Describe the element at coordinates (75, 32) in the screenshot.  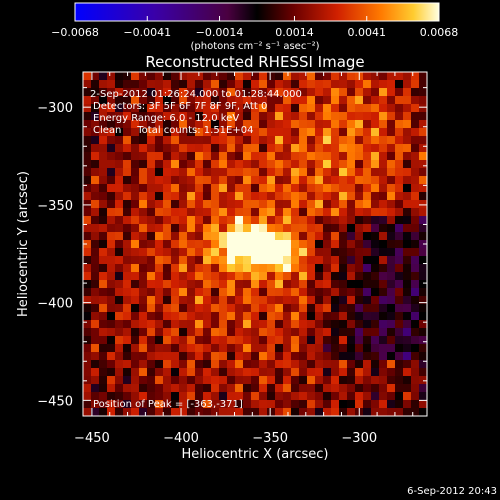
I see `colorbar-tick-label: −0.0068` at that location.